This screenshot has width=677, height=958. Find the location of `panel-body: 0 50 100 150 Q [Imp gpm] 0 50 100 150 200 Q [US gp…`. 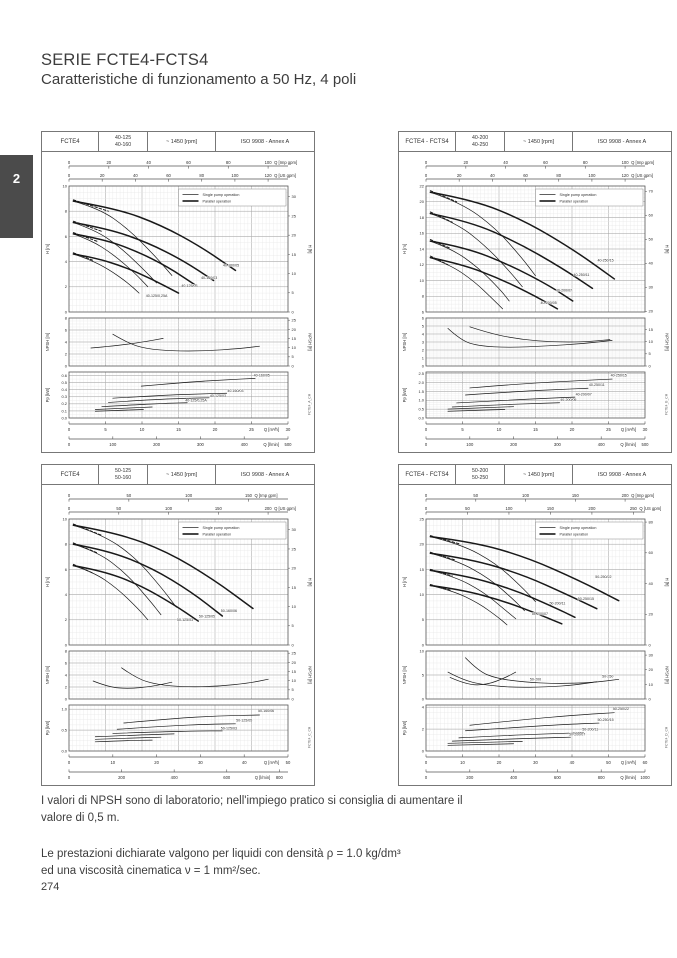

panel-body: 0 50 100 150 Q [Imp gpm] 0 50 100 150 200 Q [US gp… is located at coordinates (178, 635).